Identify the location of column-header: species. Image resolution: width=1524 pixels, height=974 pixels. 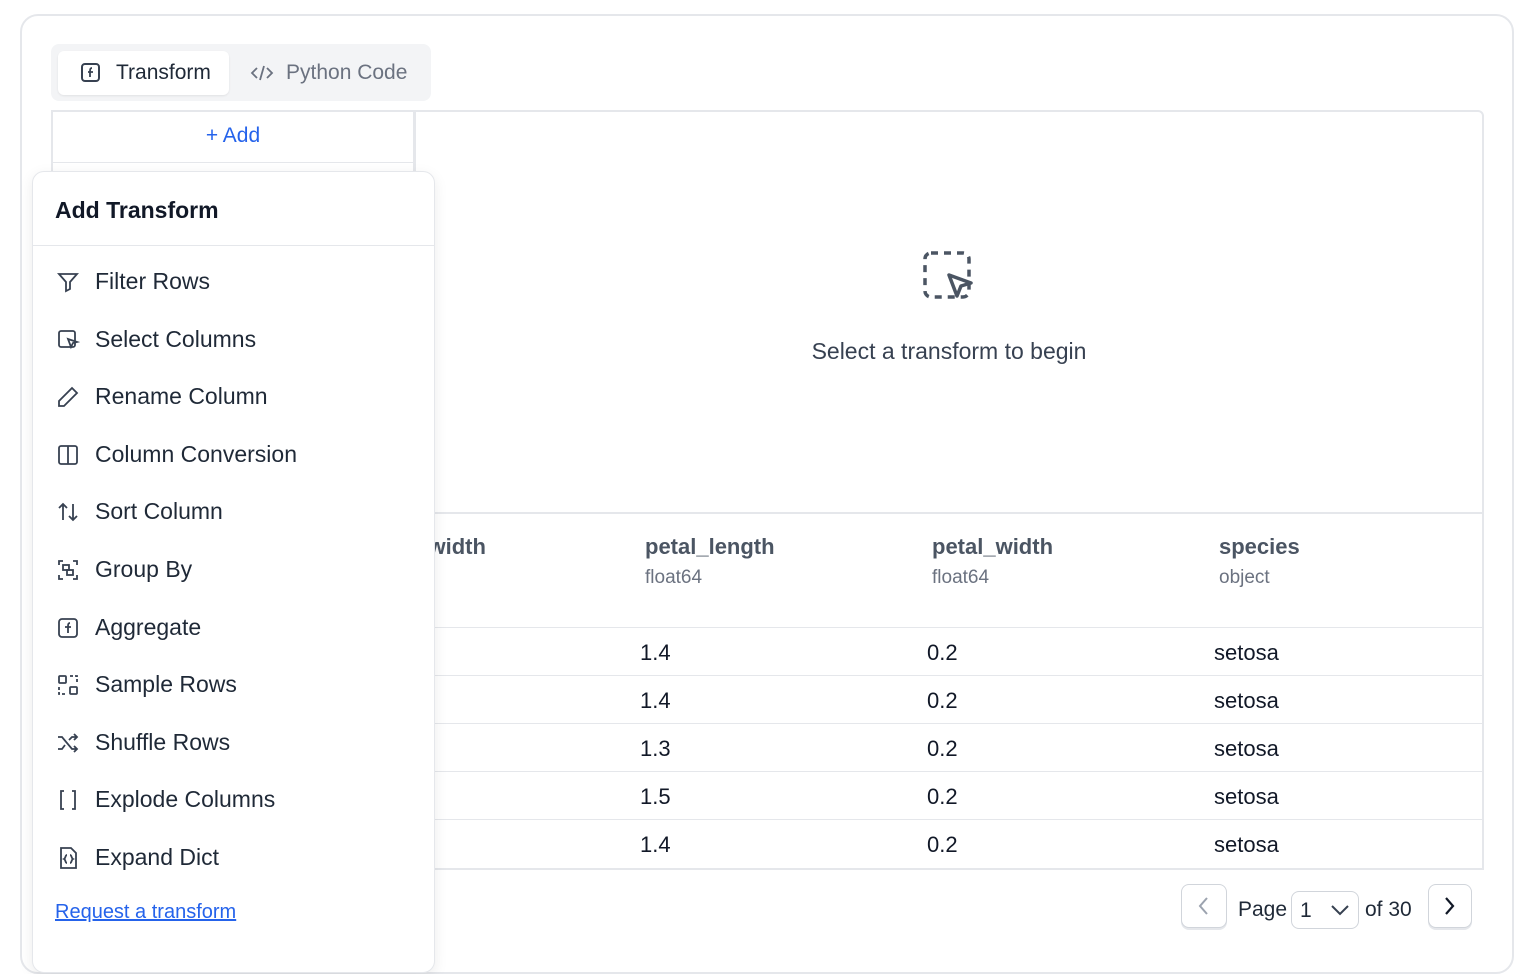
(1259, 546).